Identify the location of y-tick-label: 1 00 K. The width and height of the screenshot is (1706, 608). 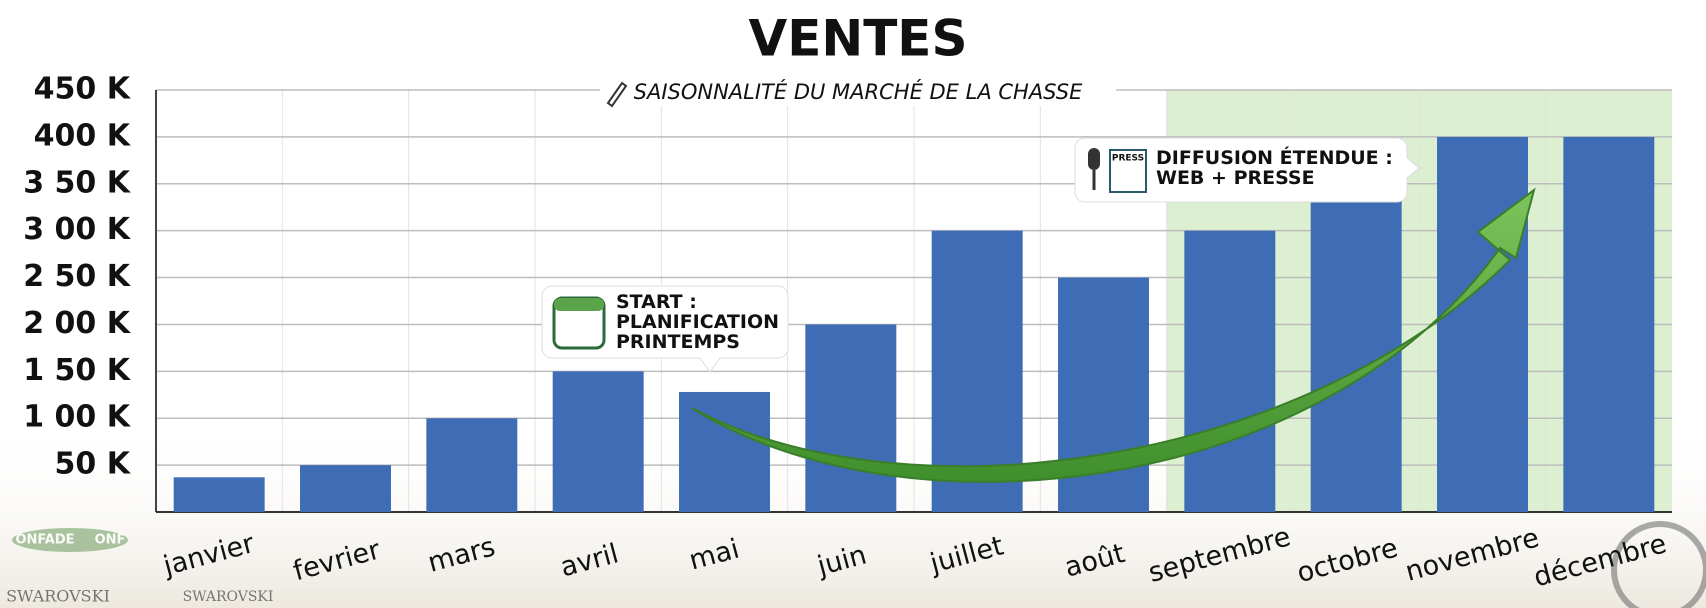
(77, 417).